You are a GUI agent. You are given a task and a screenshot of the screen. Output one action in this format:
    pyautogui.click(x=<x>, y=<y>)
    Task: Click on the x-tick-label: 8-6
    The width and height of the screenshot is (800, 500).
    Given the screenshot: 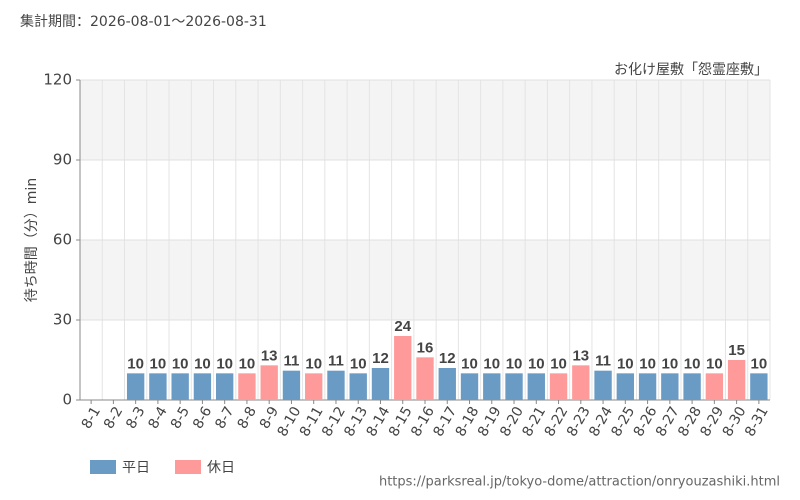 What is the action you would take?
    pyautogui.click(x=202, y=418)
    